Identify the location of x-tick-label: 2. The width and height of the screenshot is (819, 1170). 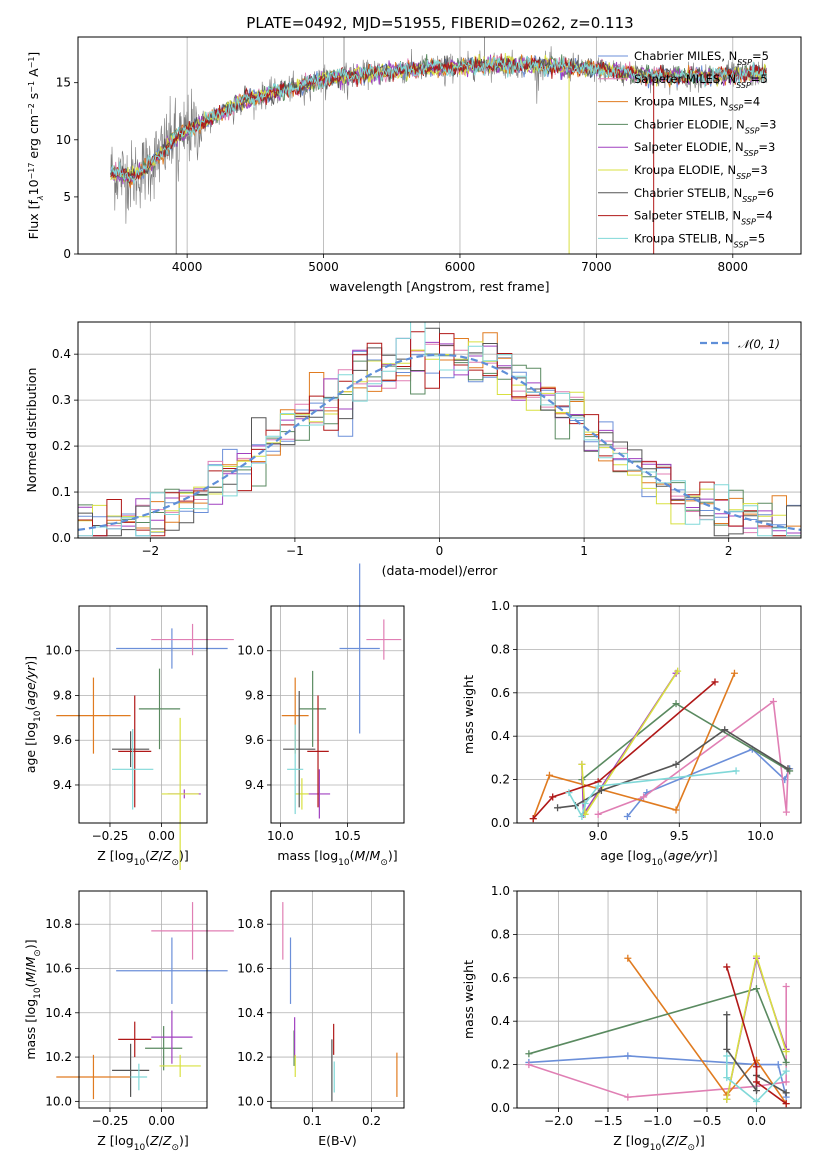
(729, 551).